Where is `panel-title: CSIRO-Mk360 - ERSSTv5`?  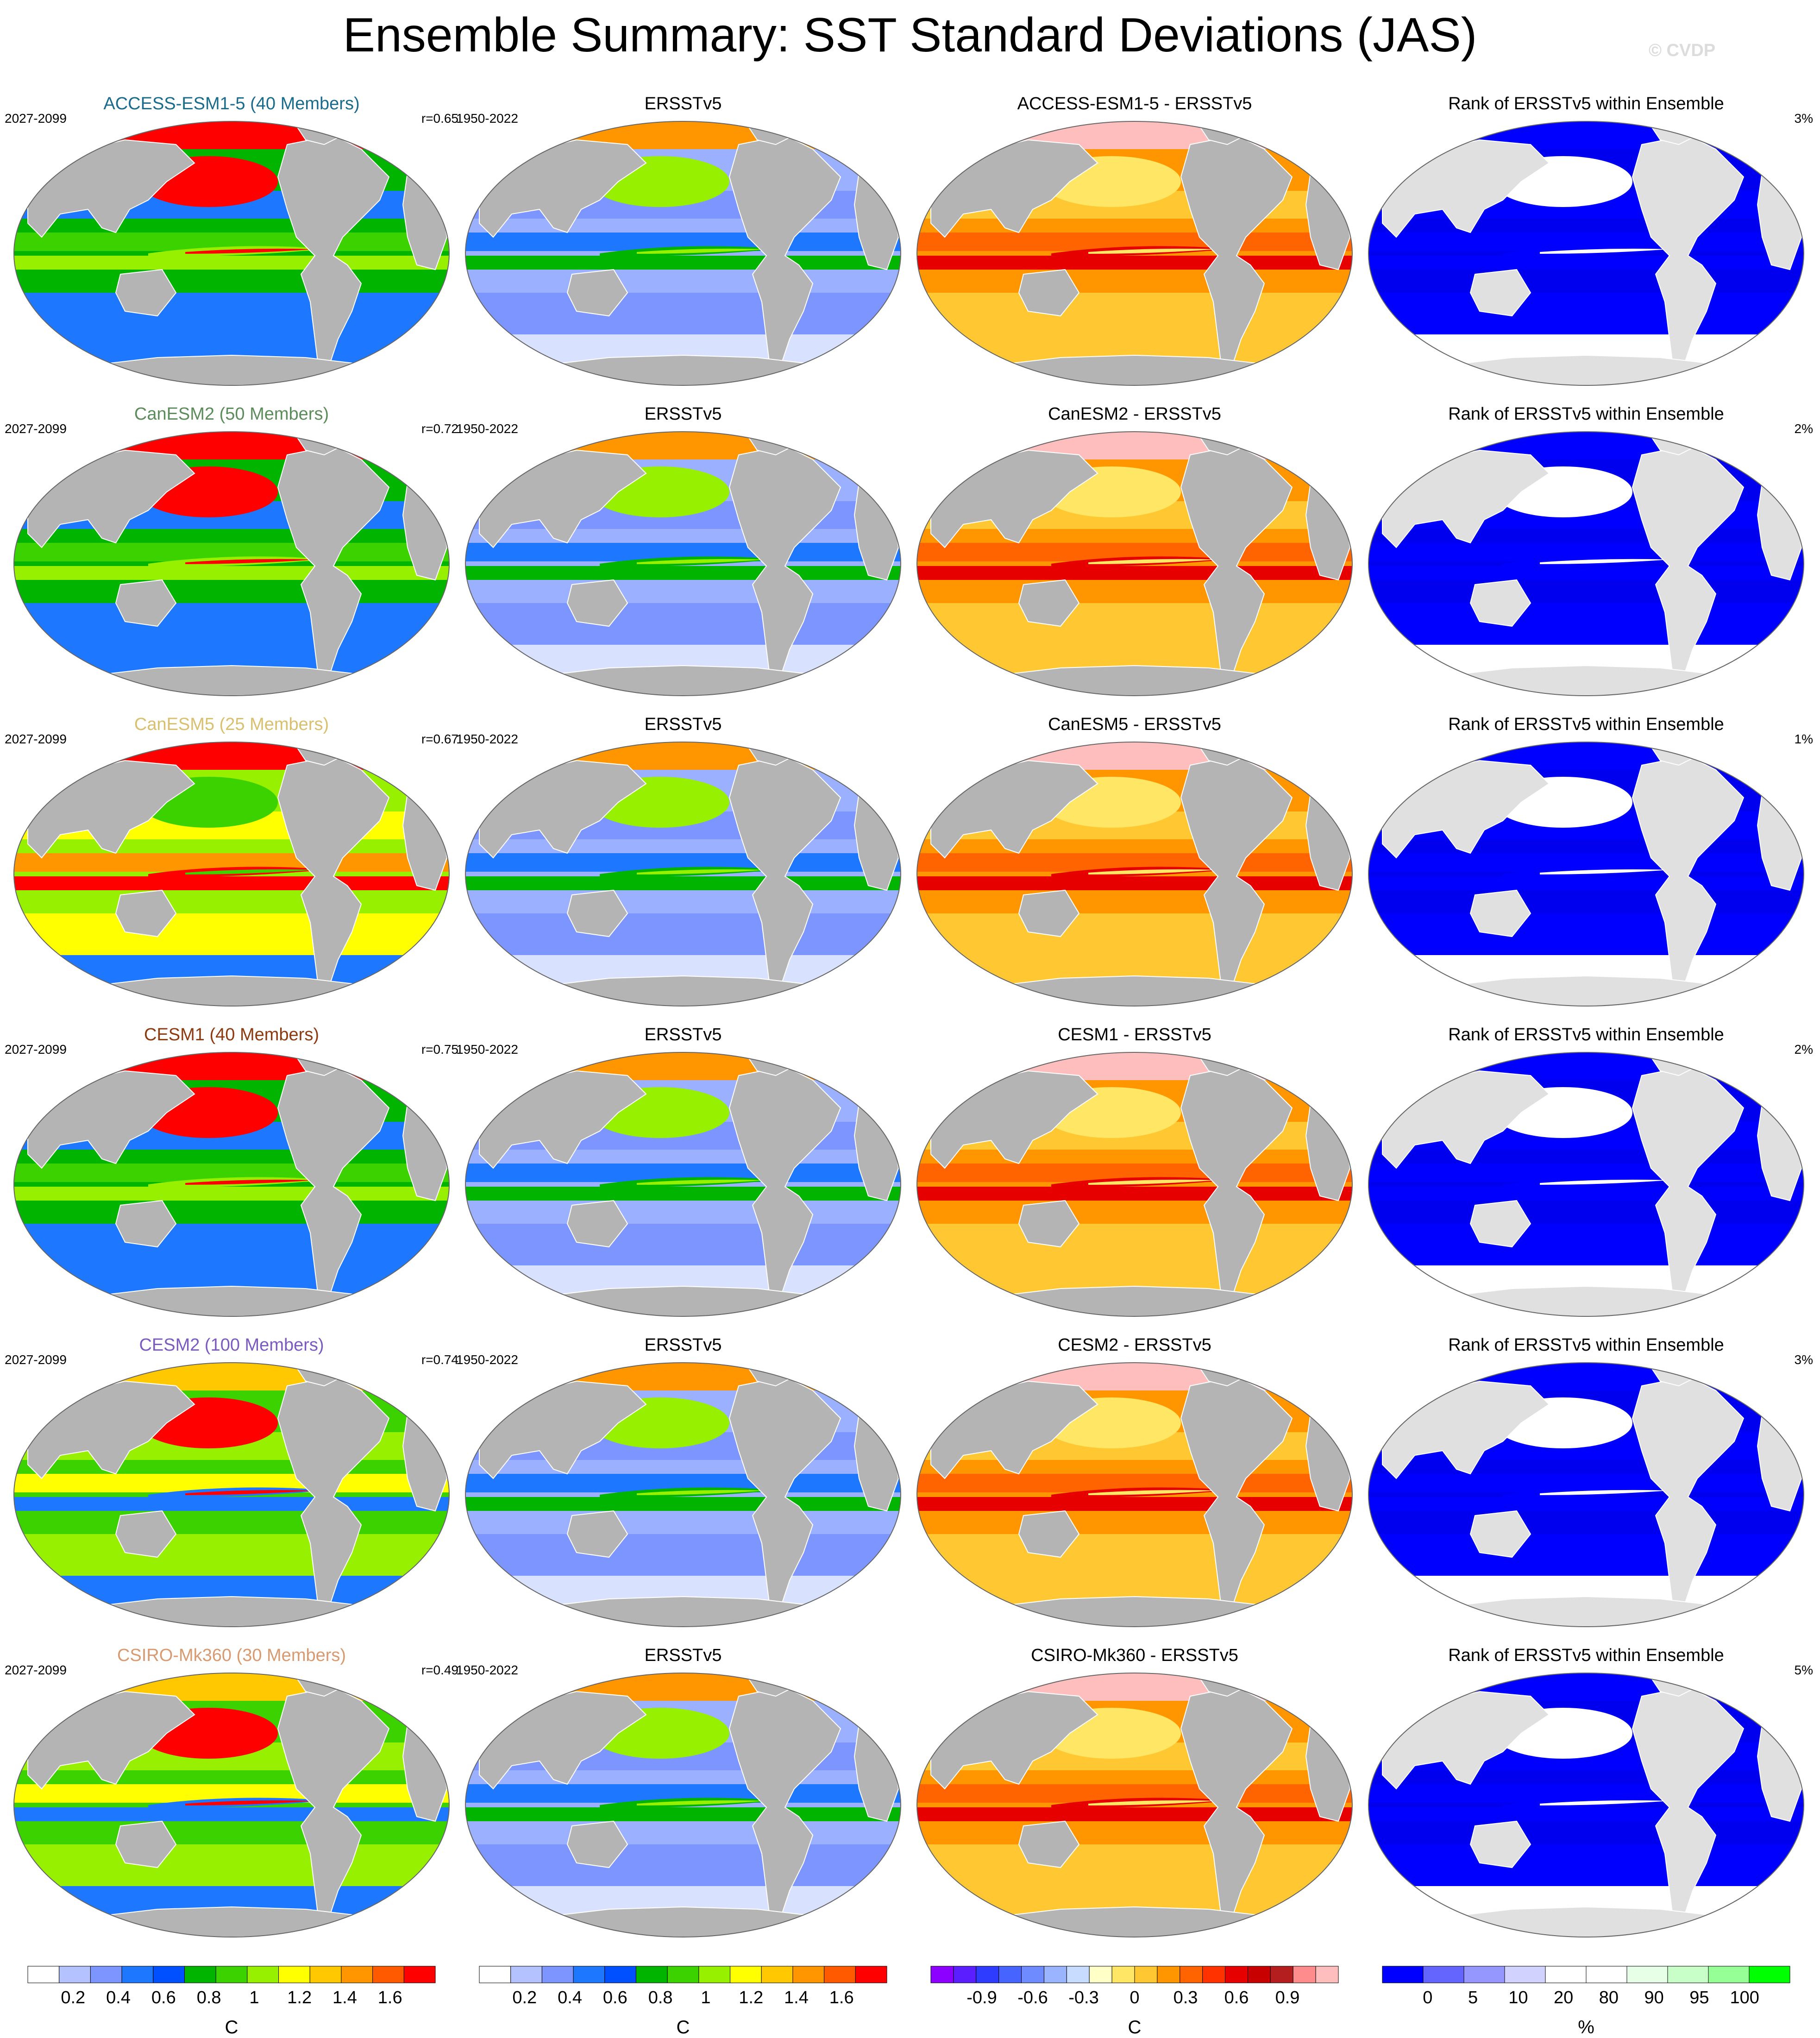
panel-title: CSIRO-Mk360 - ERSSTv5 is located at coordinates (1134, 1656).